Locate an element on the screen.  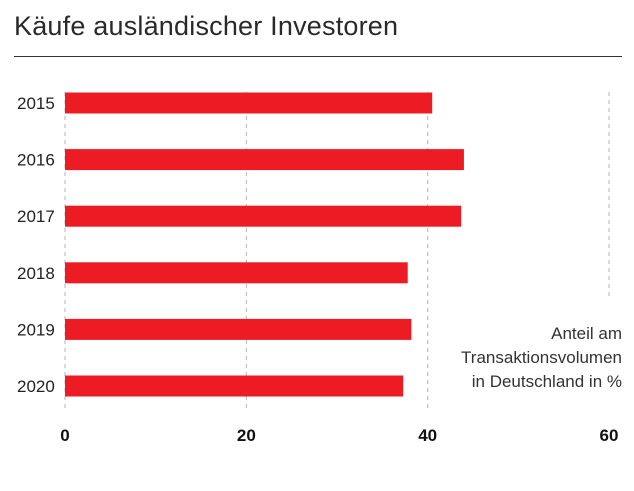
y-tick-label: 2019 is located at coordinates (36, 329).